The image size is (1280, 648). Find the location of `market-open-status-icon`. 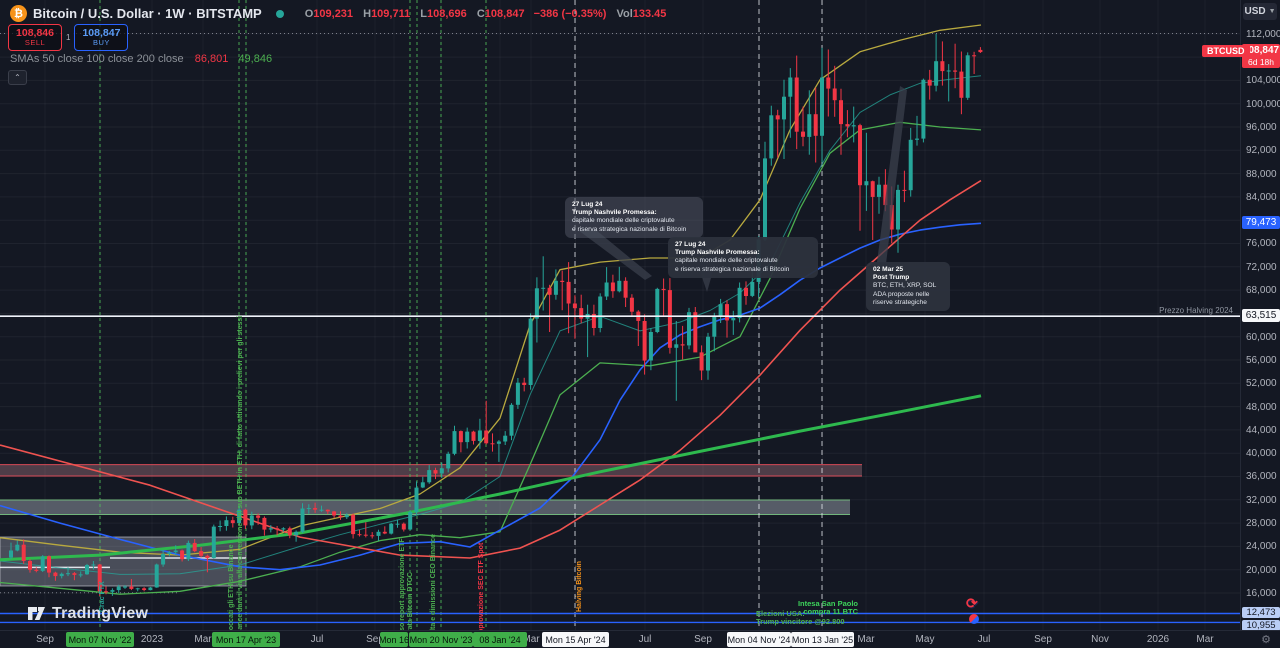

market-open-status-icon is located at coordinates (279, 13).